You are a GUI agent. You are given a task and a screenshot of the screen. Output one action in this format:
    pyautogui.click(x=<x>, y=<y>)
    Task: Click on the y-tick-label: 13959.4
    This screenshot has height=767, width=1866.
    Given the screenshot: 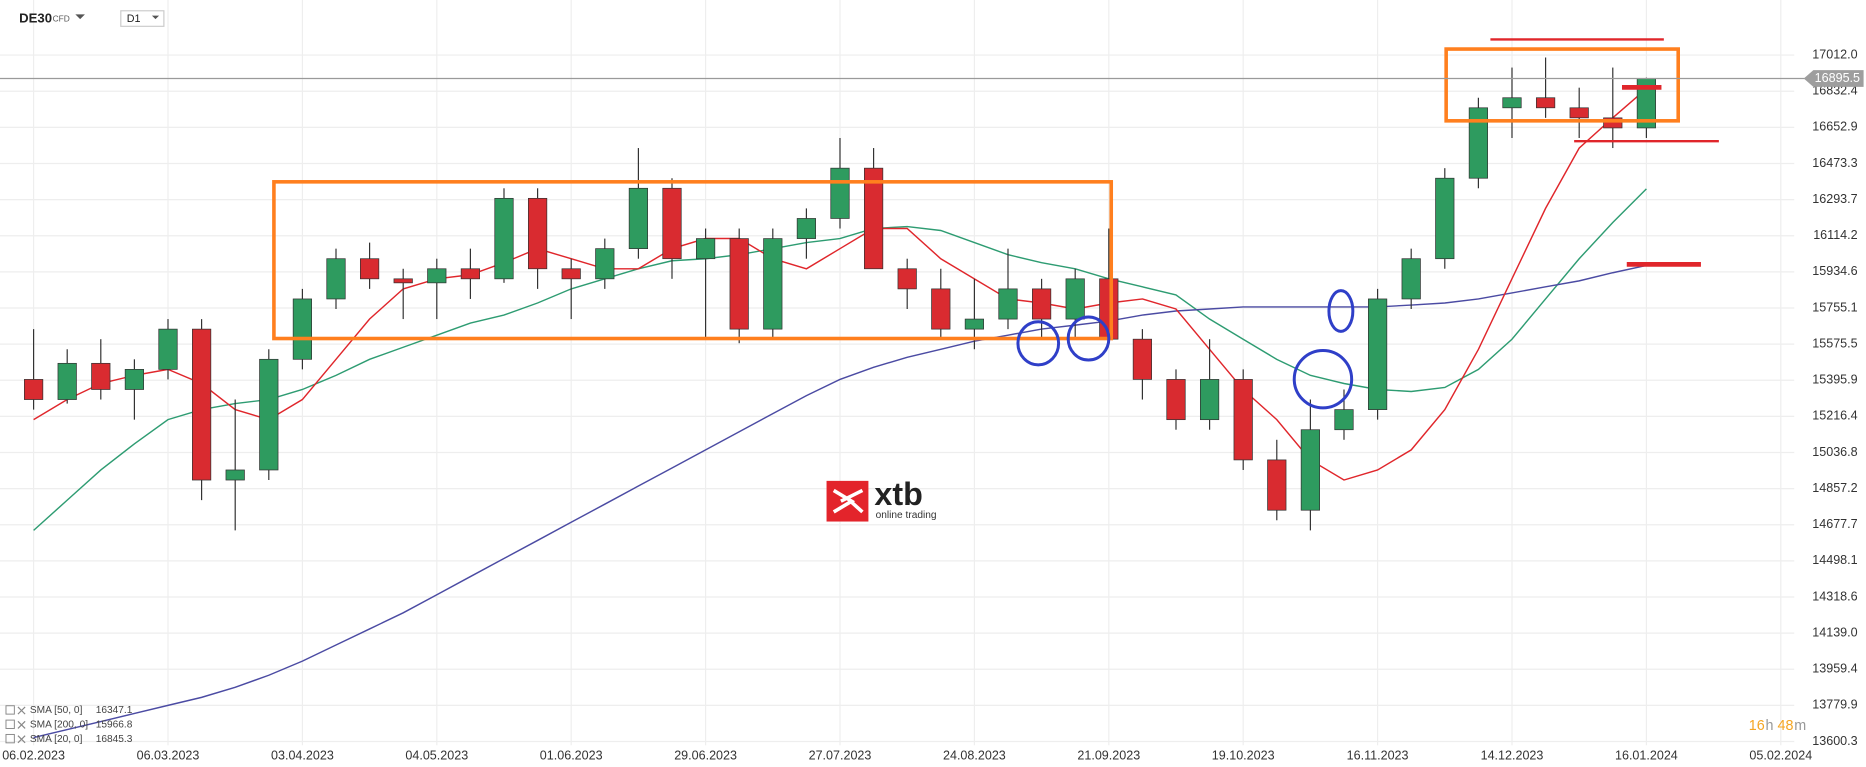 What is the action you would take?
    pyautogui.click(x=1834, y=669)
    